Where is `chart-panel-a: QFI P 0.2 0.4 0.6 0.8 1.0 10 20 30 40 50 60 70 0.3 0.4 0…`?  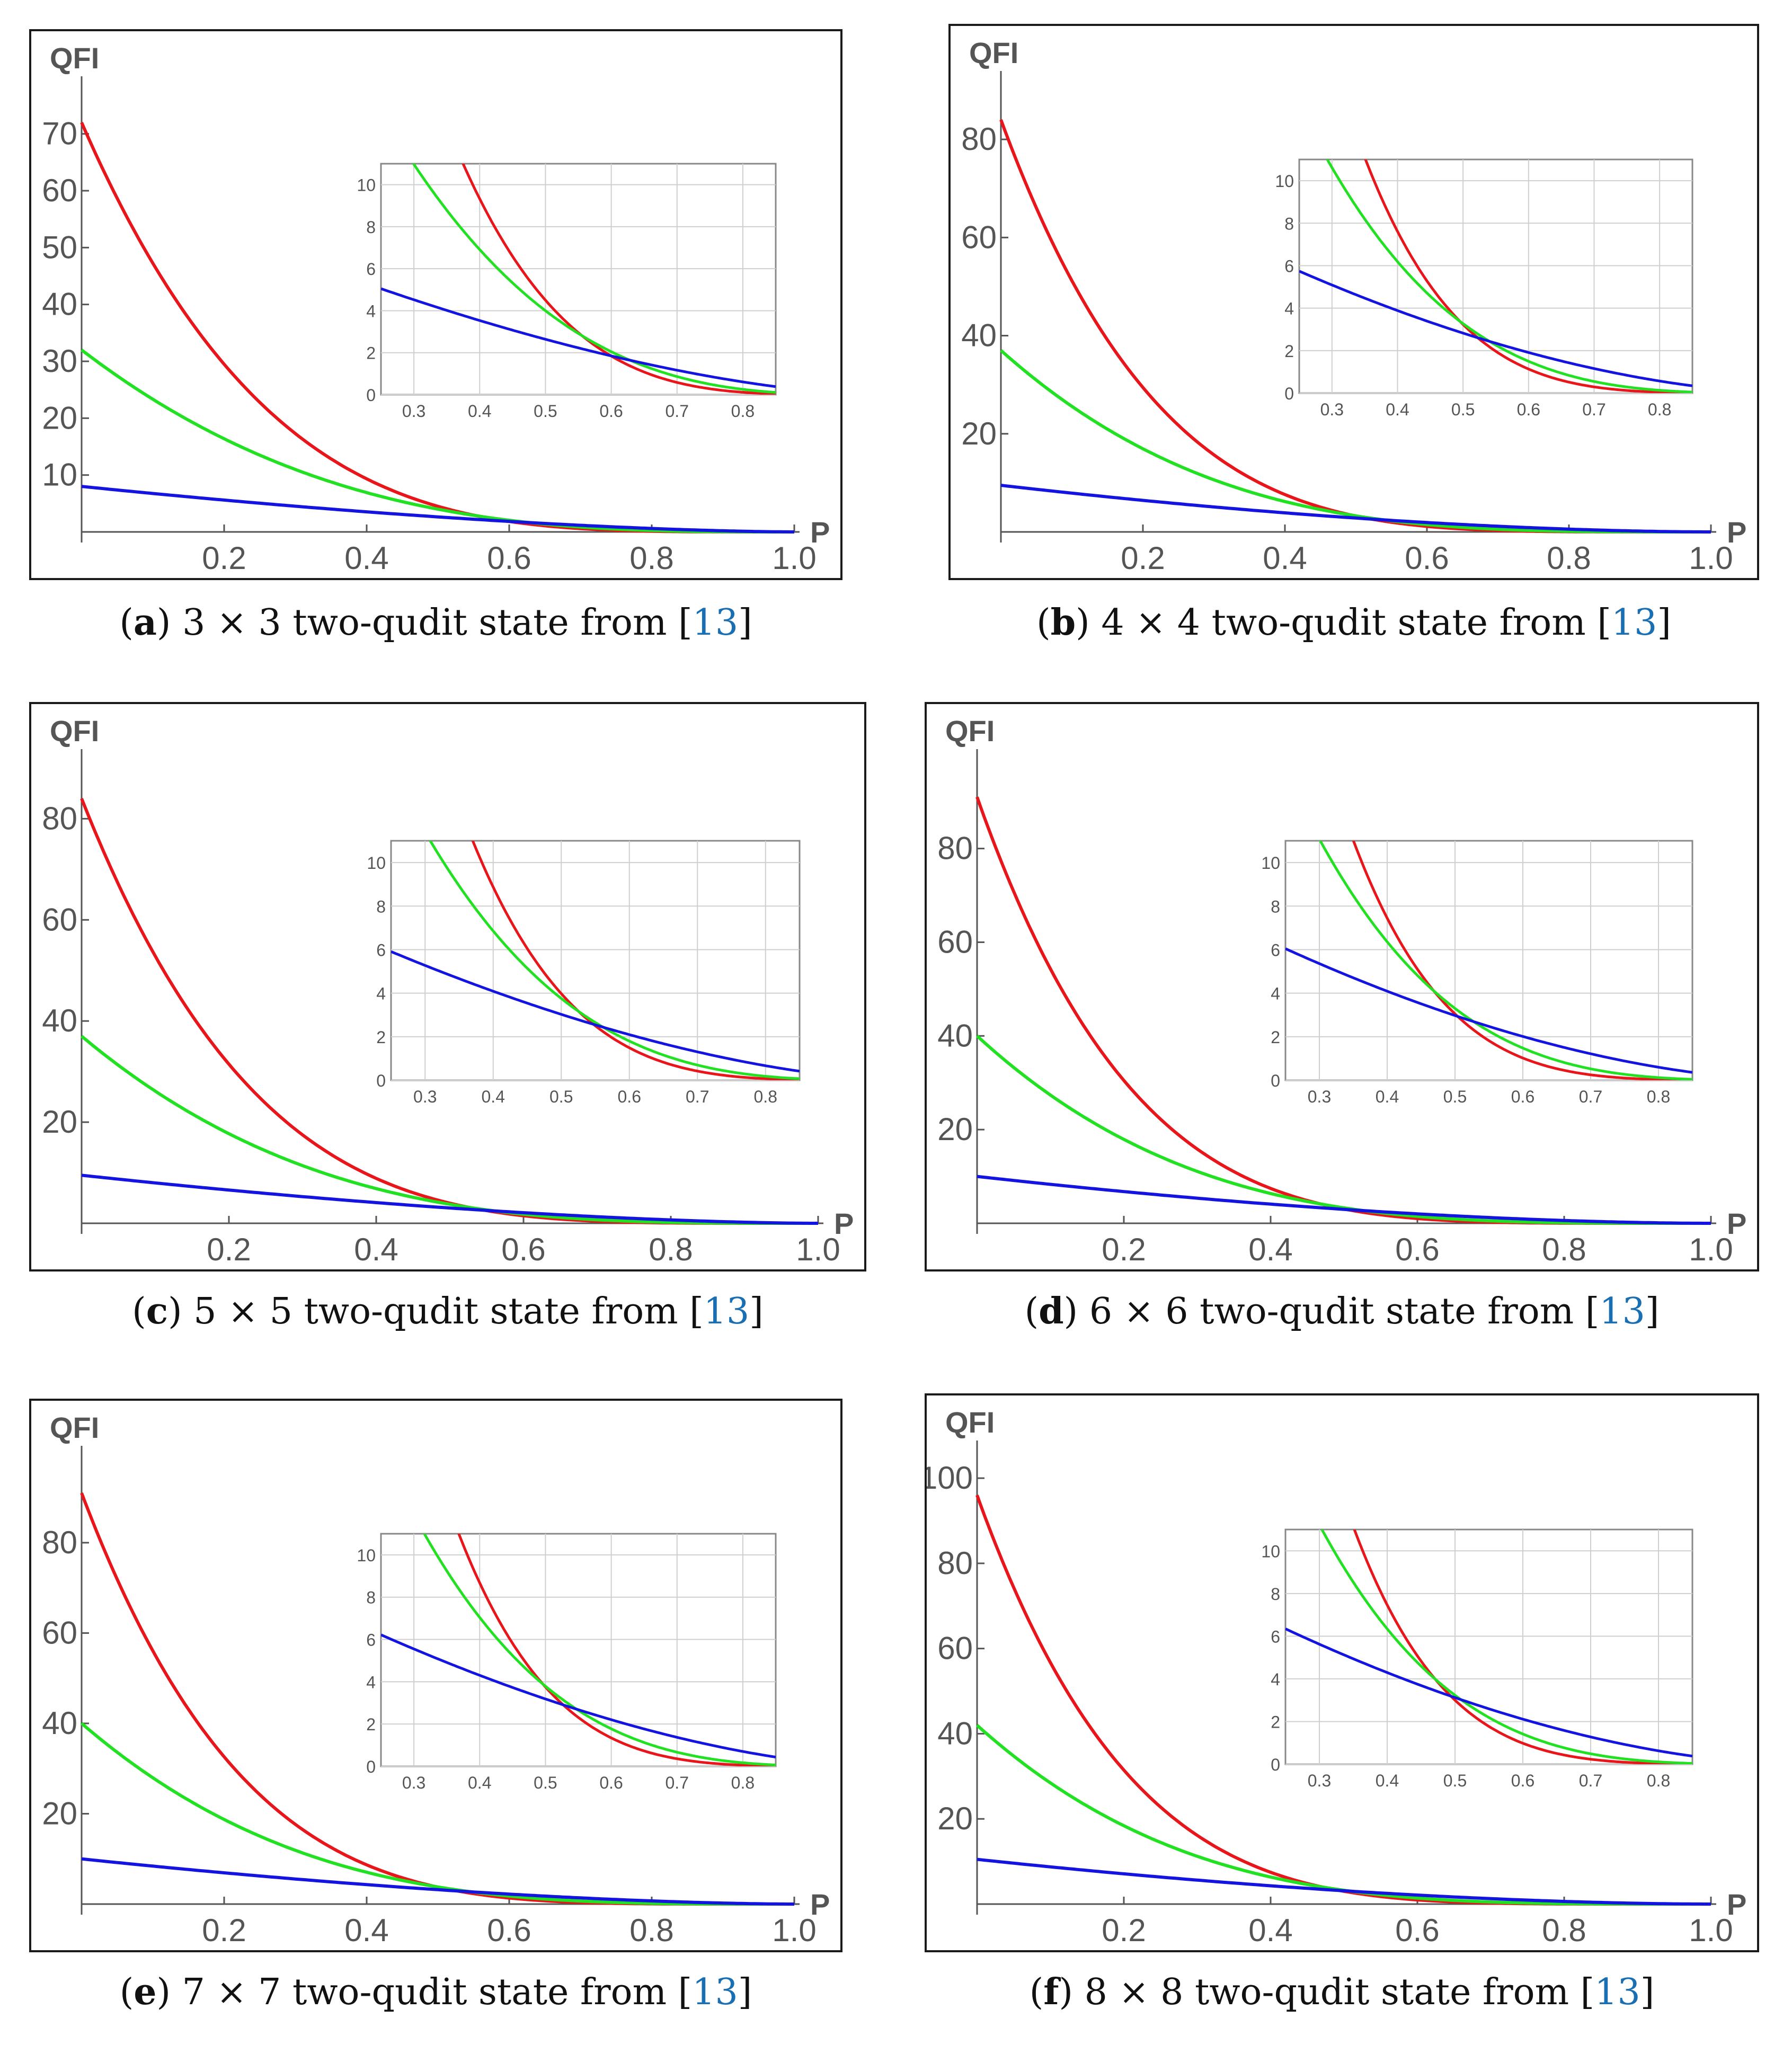 chart-panel-a: QFI P 0.2 0.4 0.6 0.8 1.0 10 20 30 40 50 60 70 0.3 0.4 0… is located at coordinates (436, 304).